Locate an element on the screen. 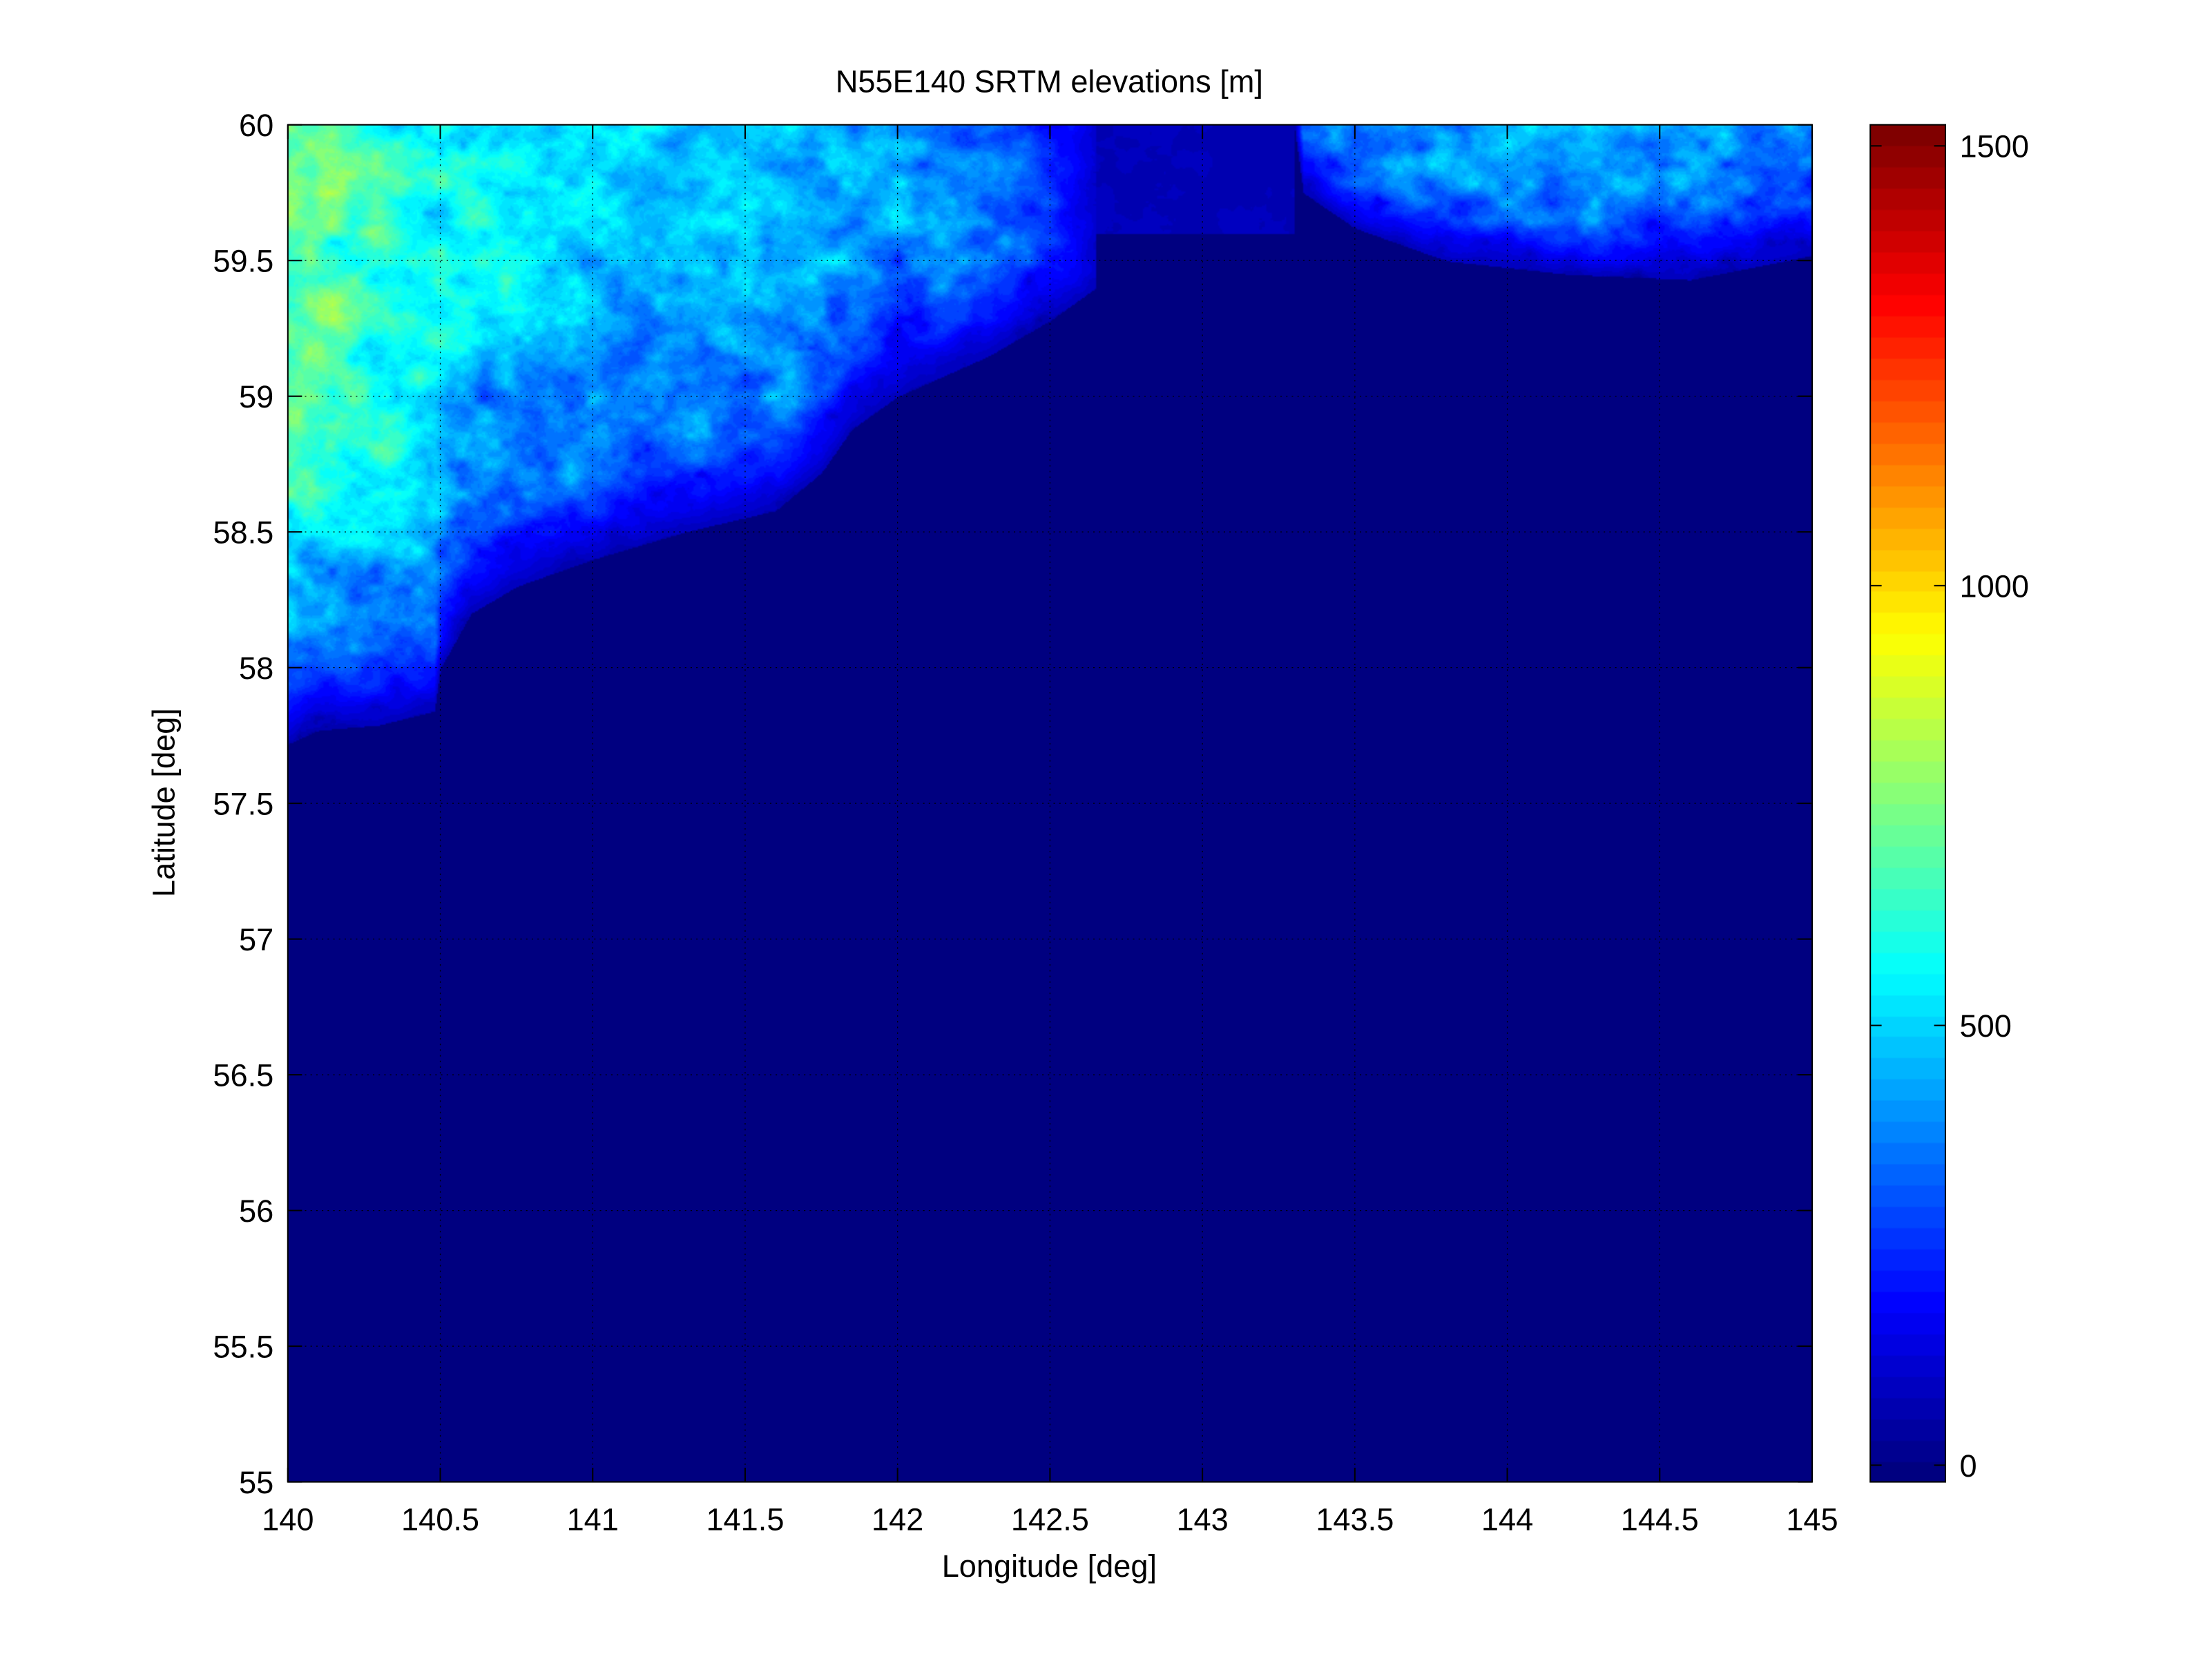 The width and height of the screenshot is (2212, 1659). y-tick-label: 59.5 is located at coordinates (243, 261).